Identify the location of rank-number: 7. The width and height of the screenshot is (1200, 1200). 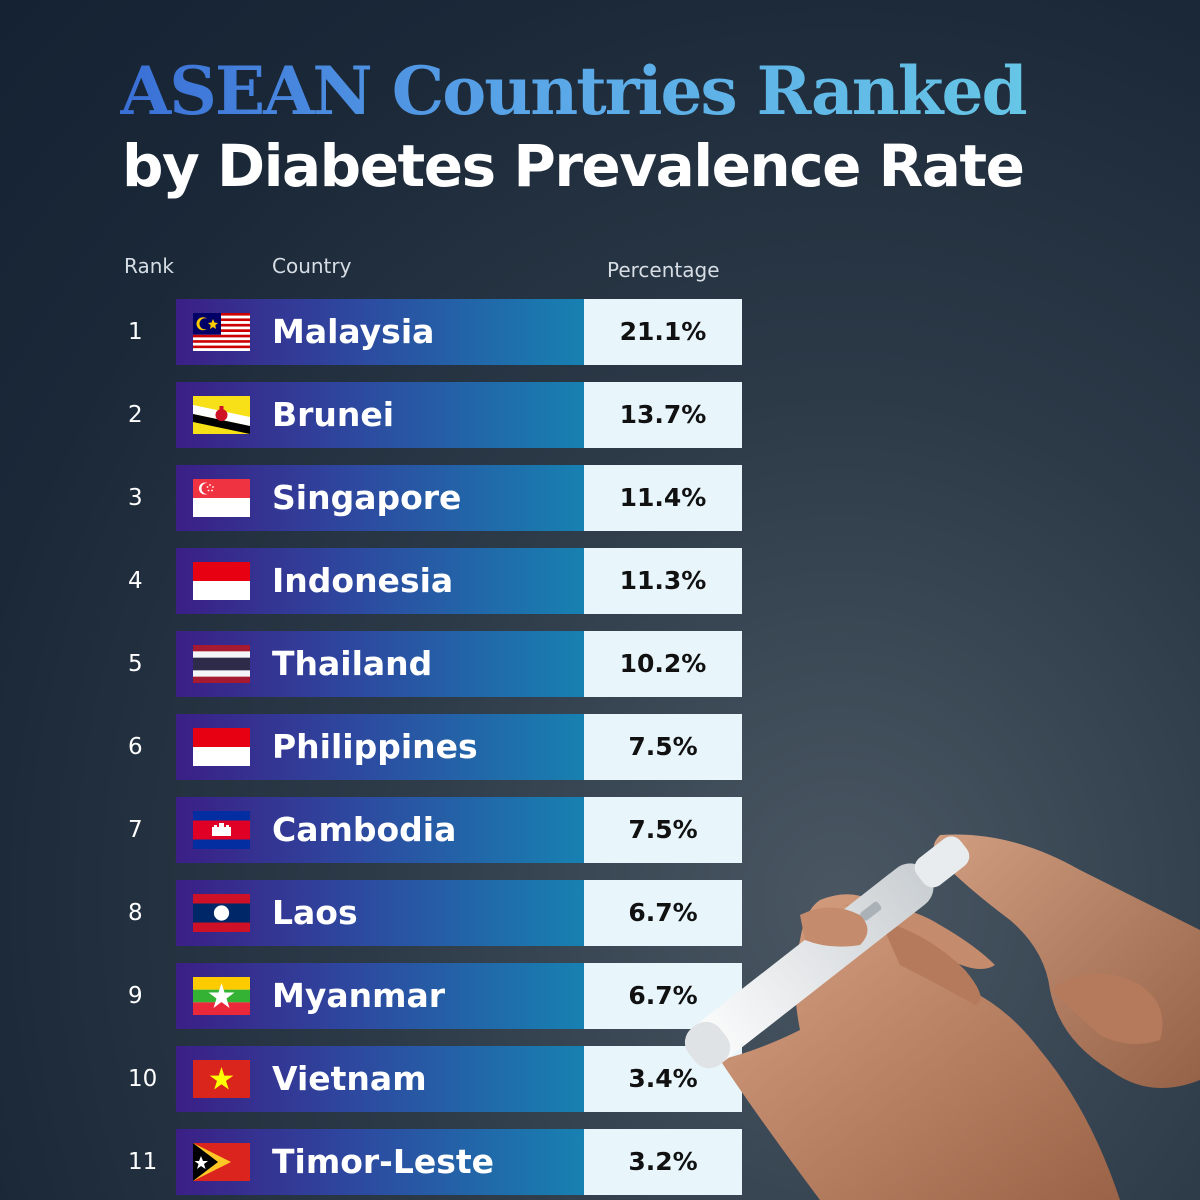
(135, 830).